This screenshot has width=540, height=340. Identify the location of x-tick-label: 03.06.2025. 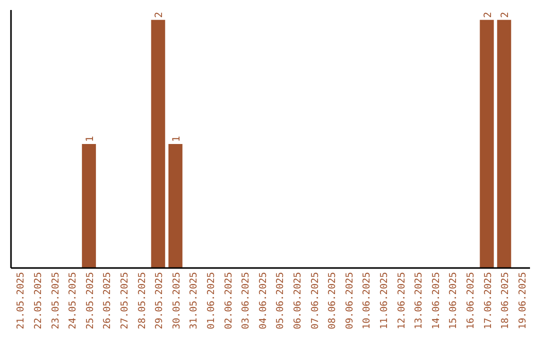
(246, 301).